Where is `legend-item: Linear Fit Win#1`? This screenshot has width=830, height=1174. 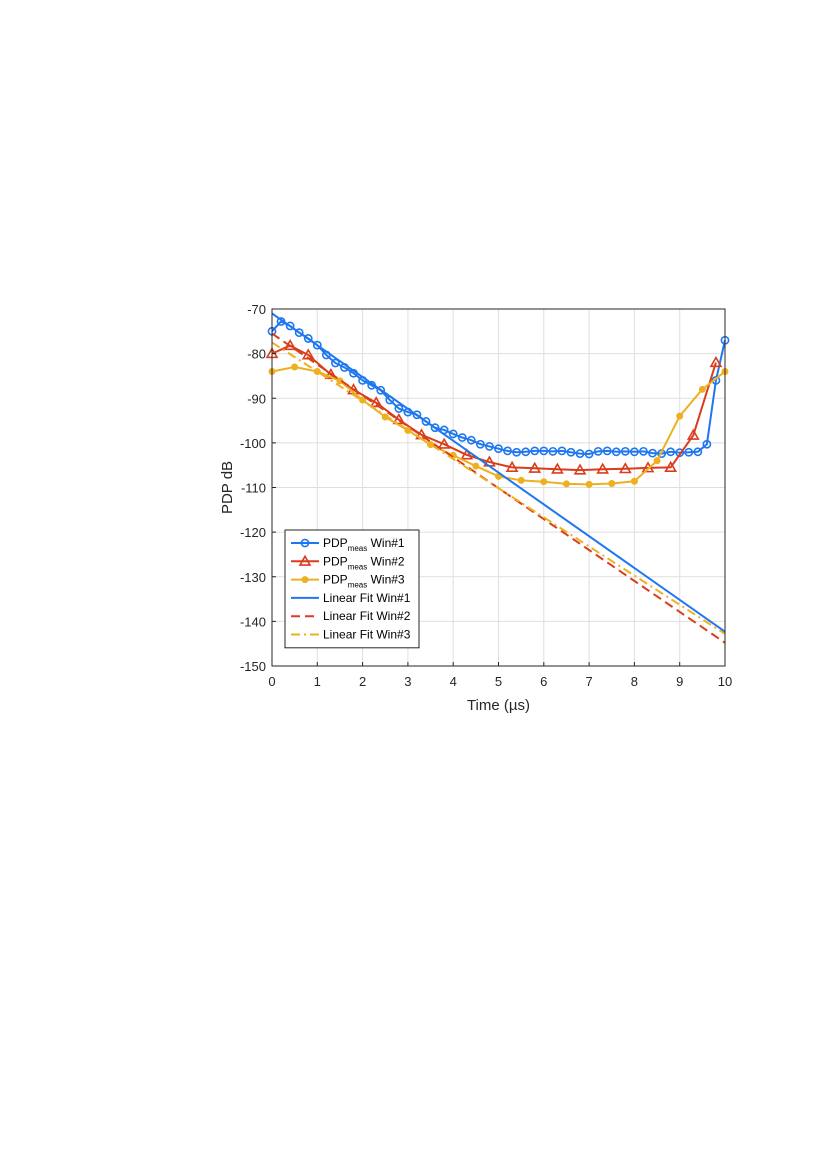 legend-item: Linear Fit Win#1 is located at coordinates (351, 598).